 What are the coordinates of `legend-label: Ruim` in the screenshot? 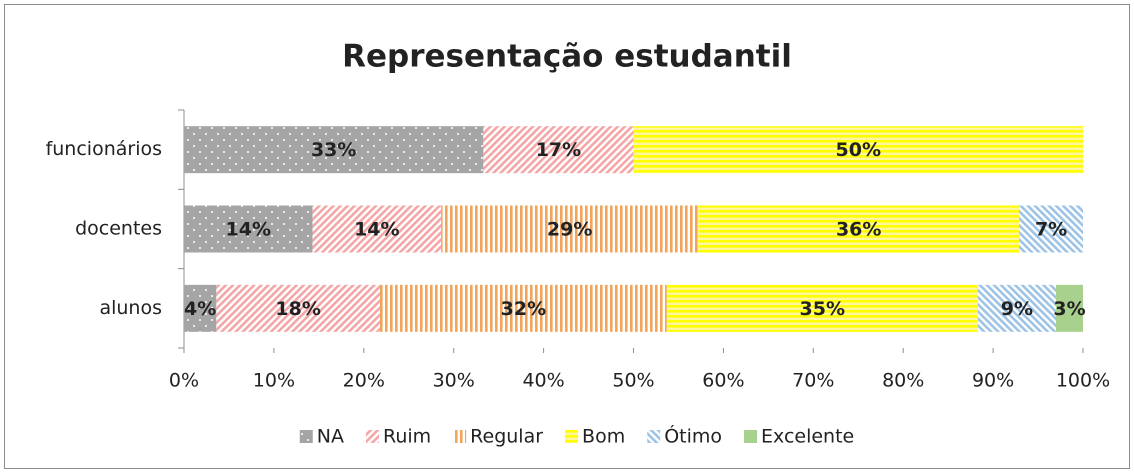 It's located at (407, 437).